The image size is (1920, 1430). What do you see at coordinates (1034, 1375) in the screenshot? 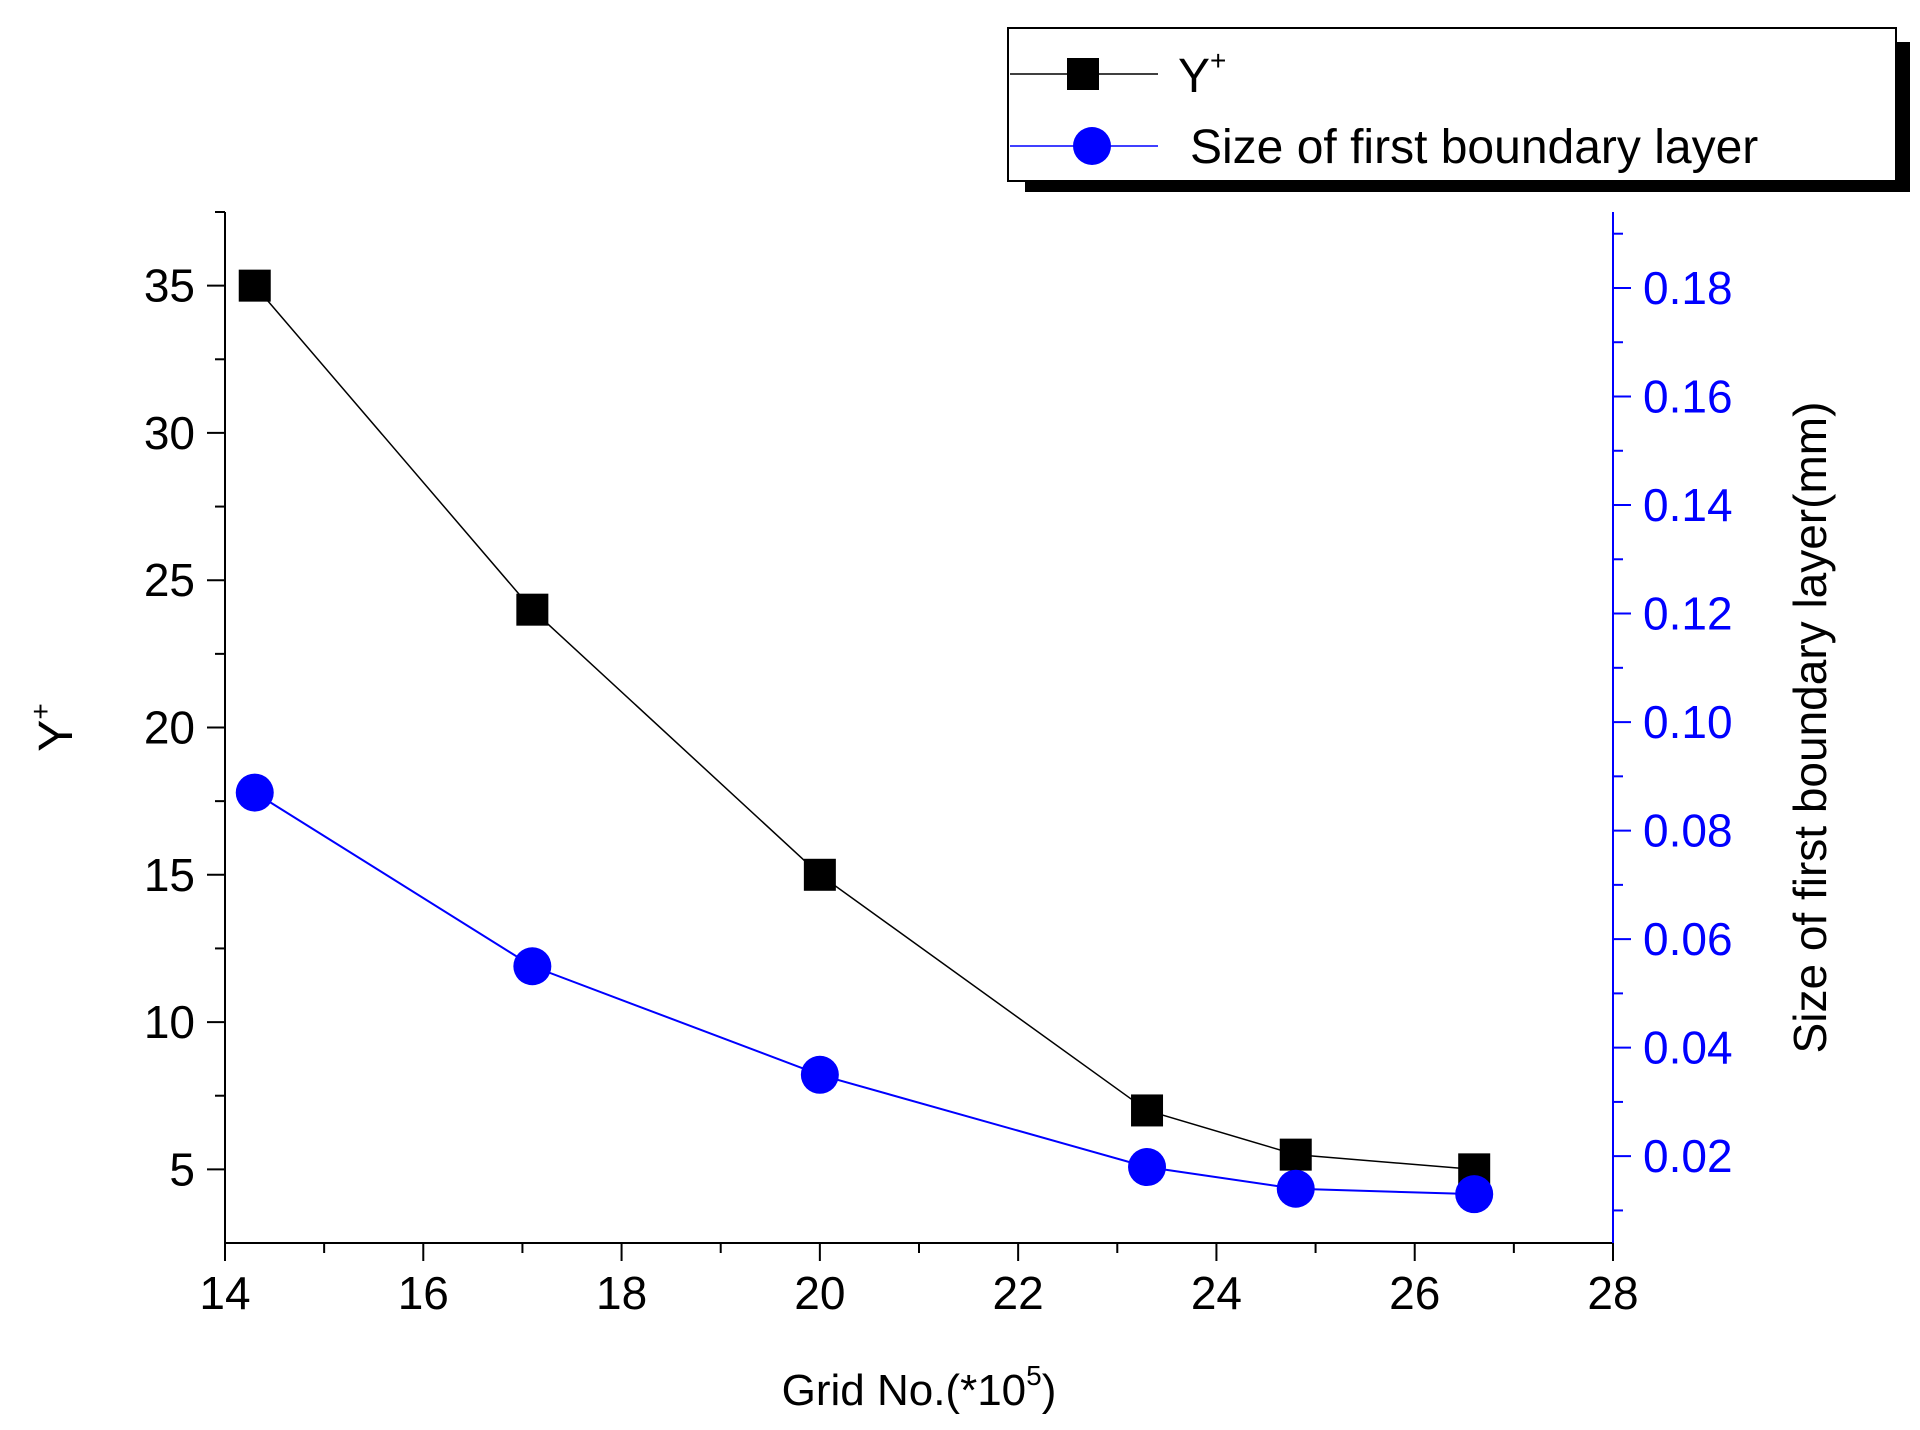
I see `x-axis-title-sup: 5` at bounding box center [1034, 1375].